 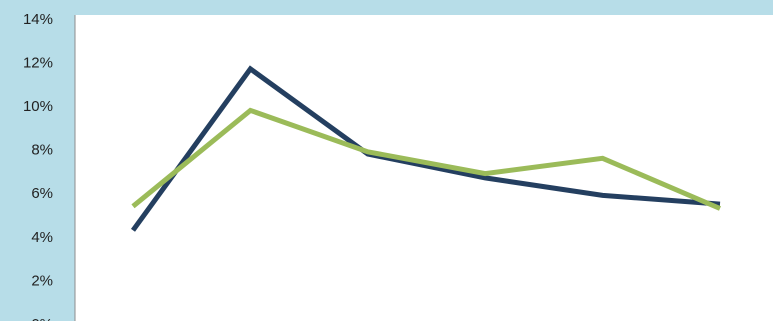 I want to click on y-tick-label: 14%, so click(x=38, y=19).